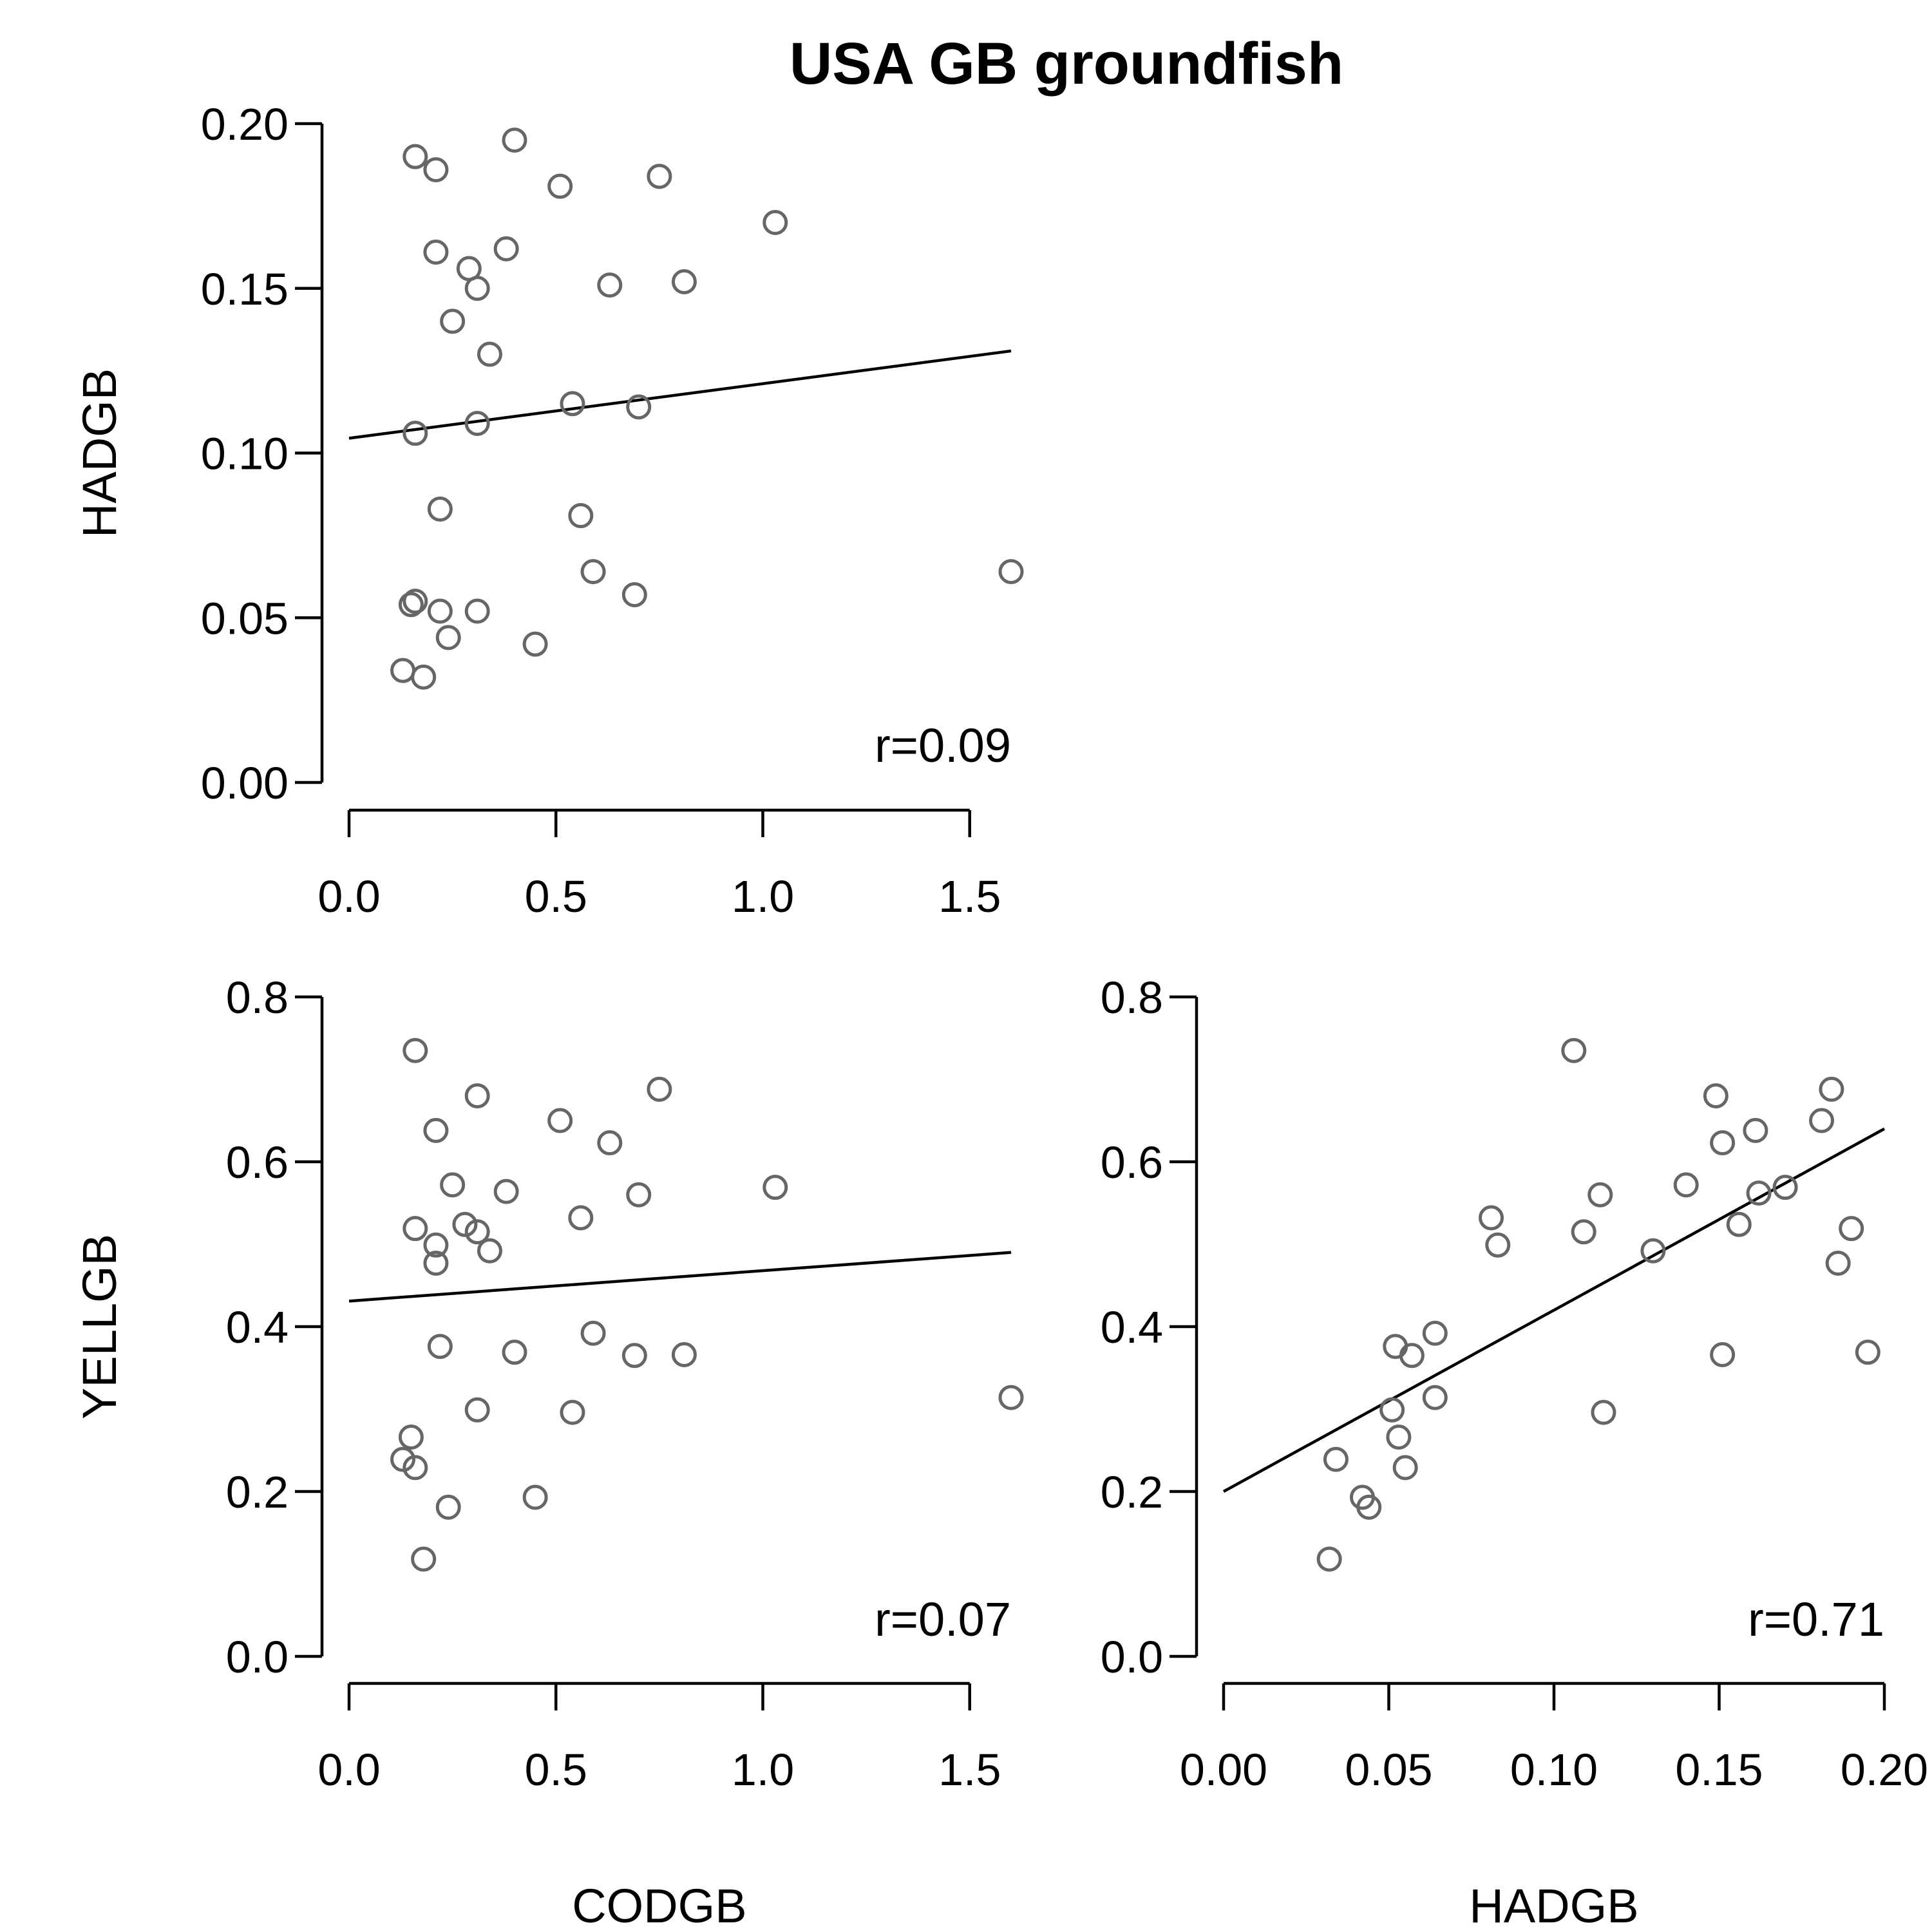 This screenshot has width=1932, height=1932. I want to click on x-tick-label: 1.5, so click(970, 897).